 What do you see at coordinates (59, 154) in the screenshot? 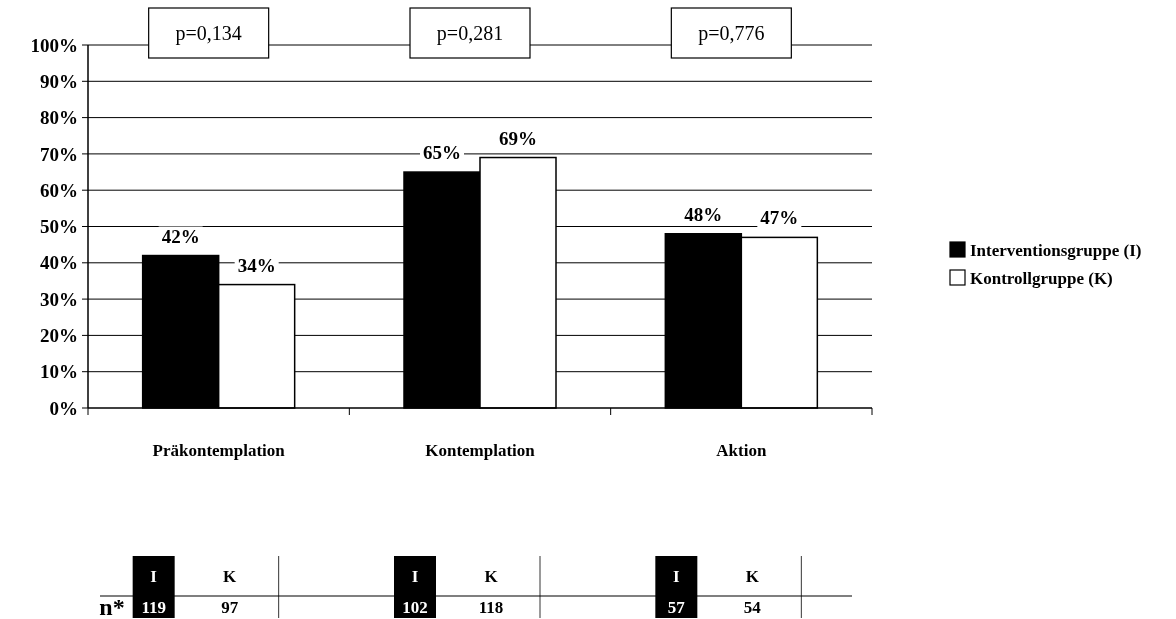
I see `y-tick-label: 70%` at bounding box center [59, 154].